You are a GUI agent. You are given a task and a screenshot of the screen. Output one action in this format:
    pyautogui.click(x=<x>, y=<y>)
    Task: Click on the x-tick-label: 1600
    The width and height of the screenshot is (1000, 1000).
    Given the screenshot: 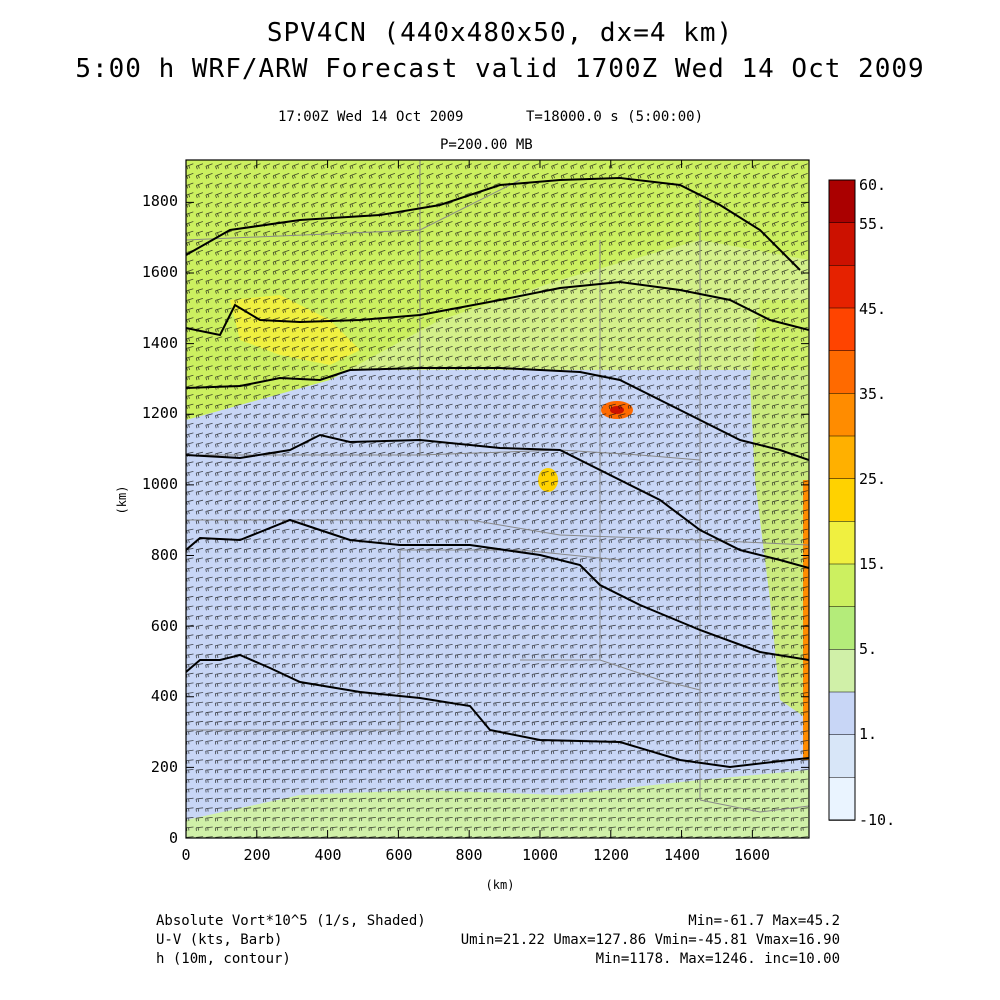 What is the action you would take?
    pyautogui.click(x=752, y=855)
    